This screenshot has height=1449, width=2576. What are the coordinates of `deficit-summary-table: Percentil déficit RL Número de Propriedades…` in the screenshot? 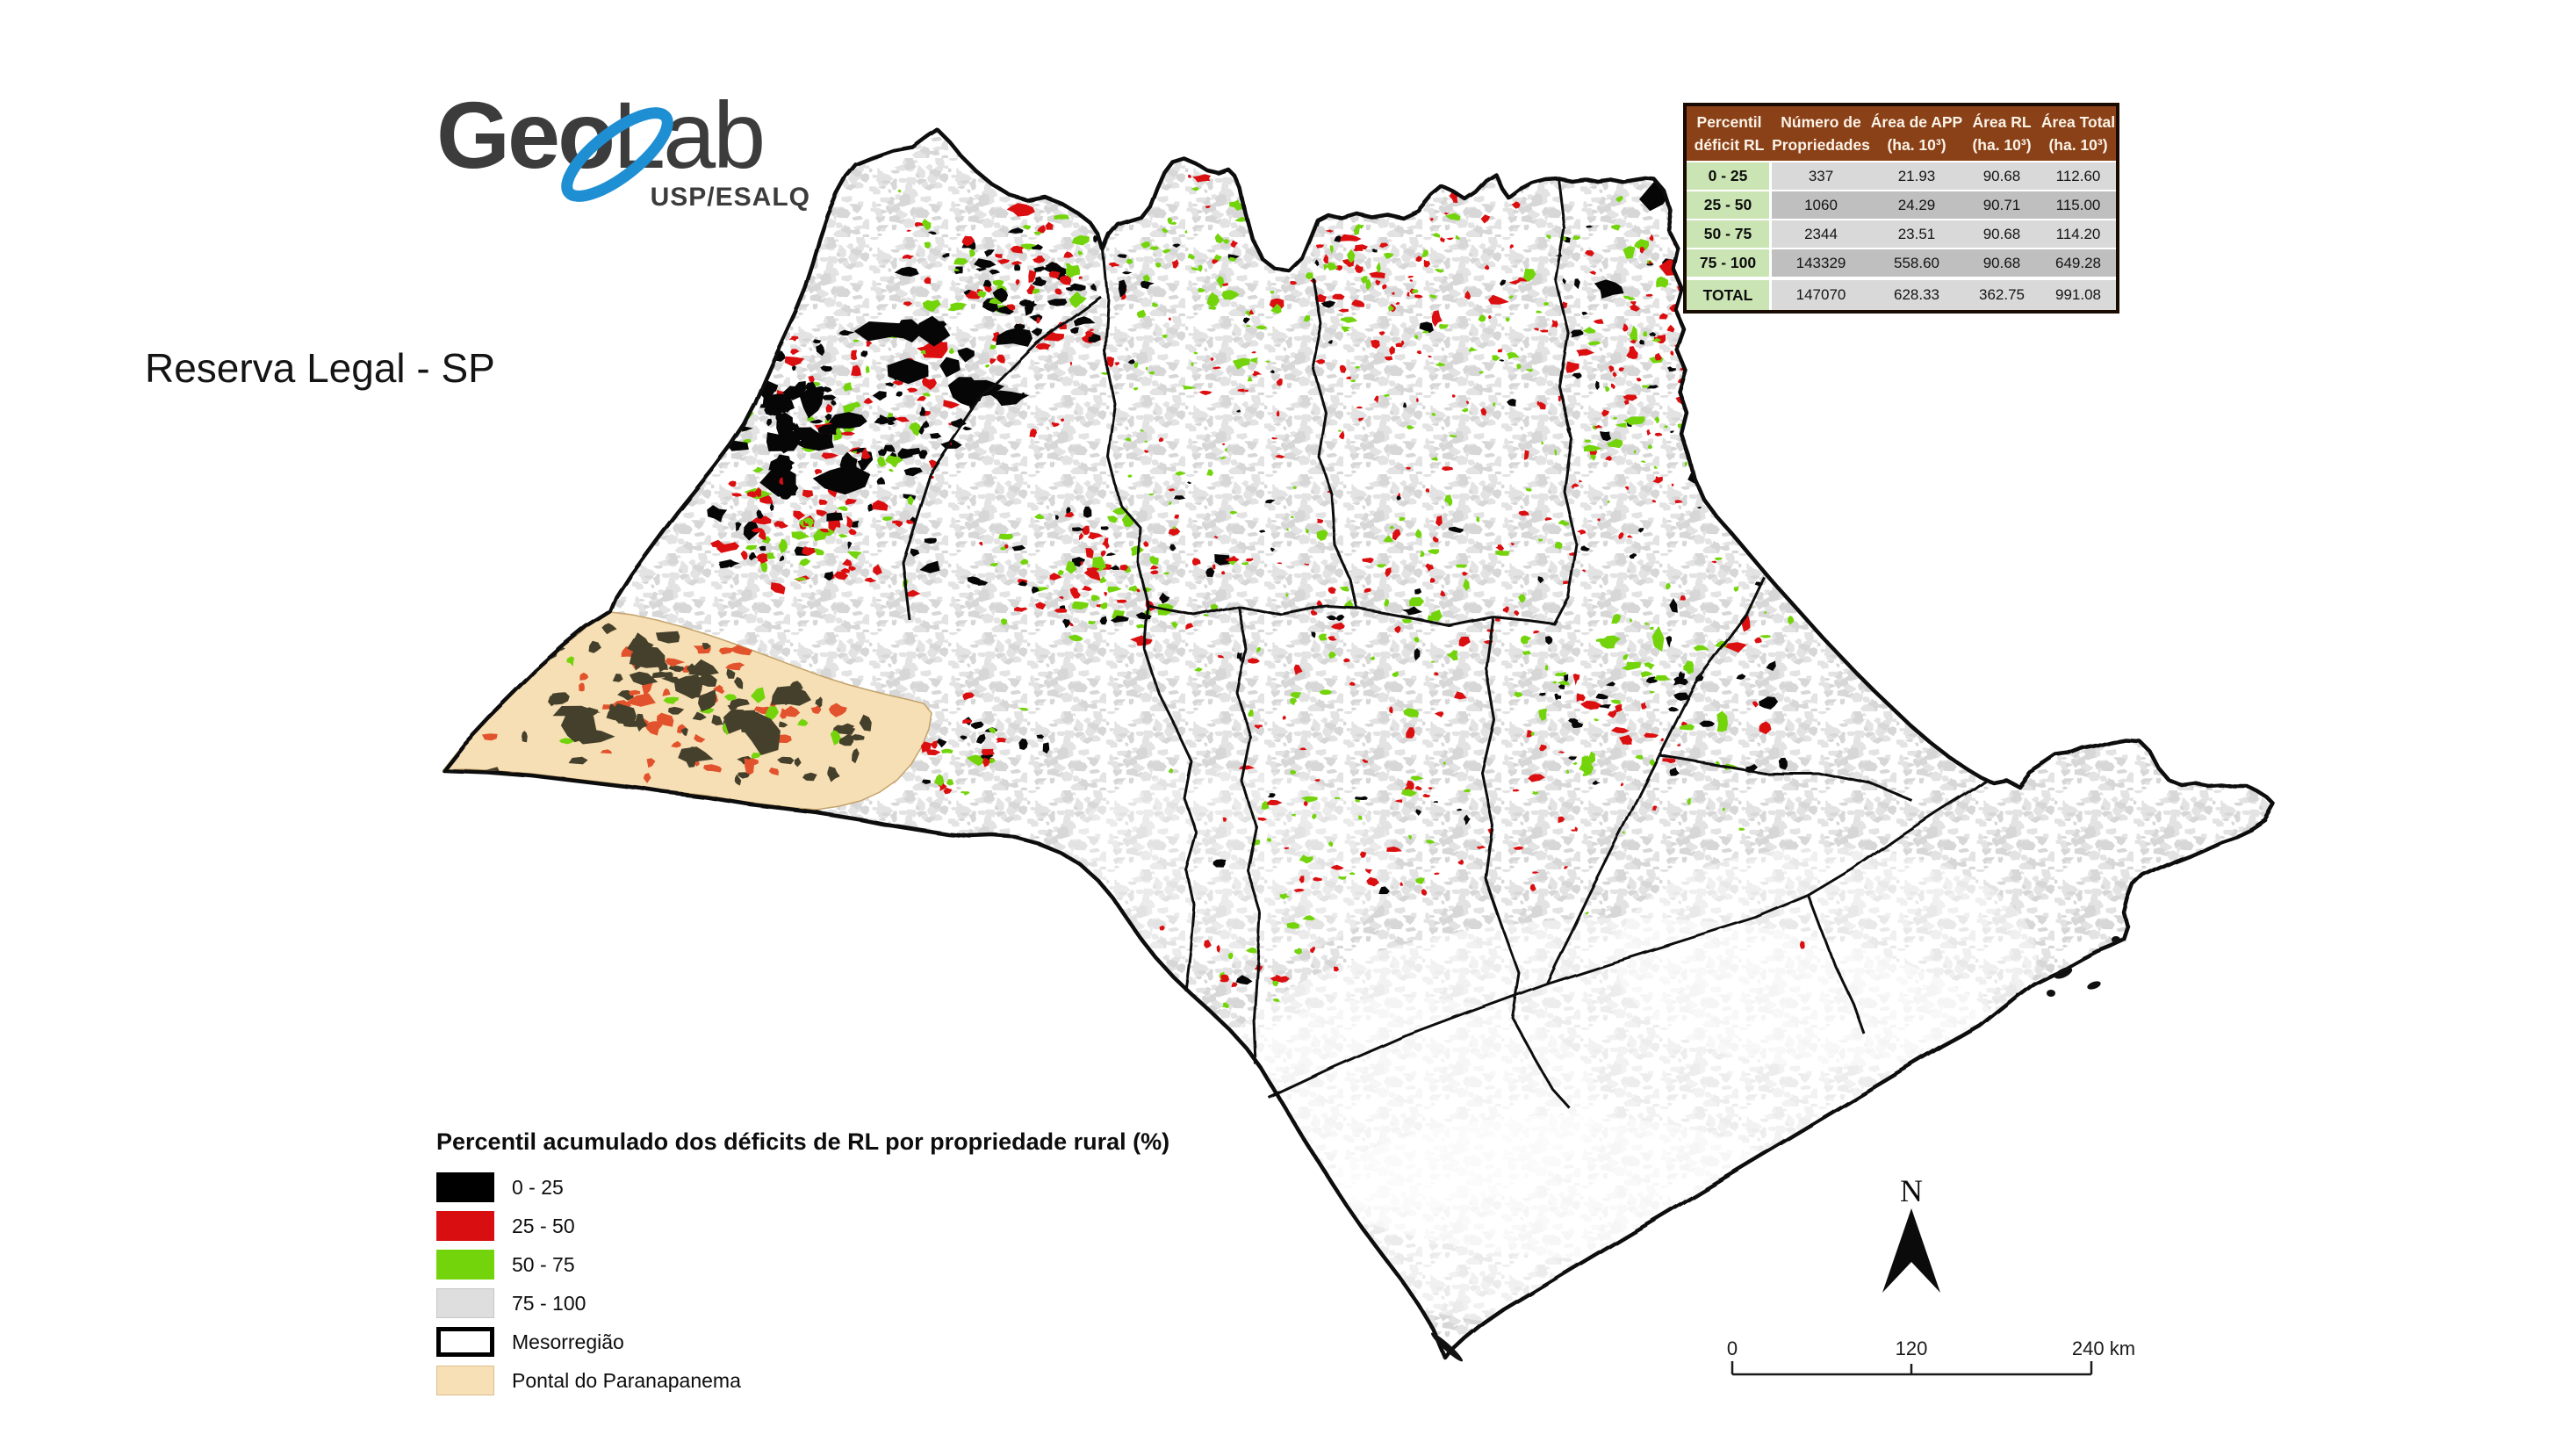 It's located at (1901, 209).